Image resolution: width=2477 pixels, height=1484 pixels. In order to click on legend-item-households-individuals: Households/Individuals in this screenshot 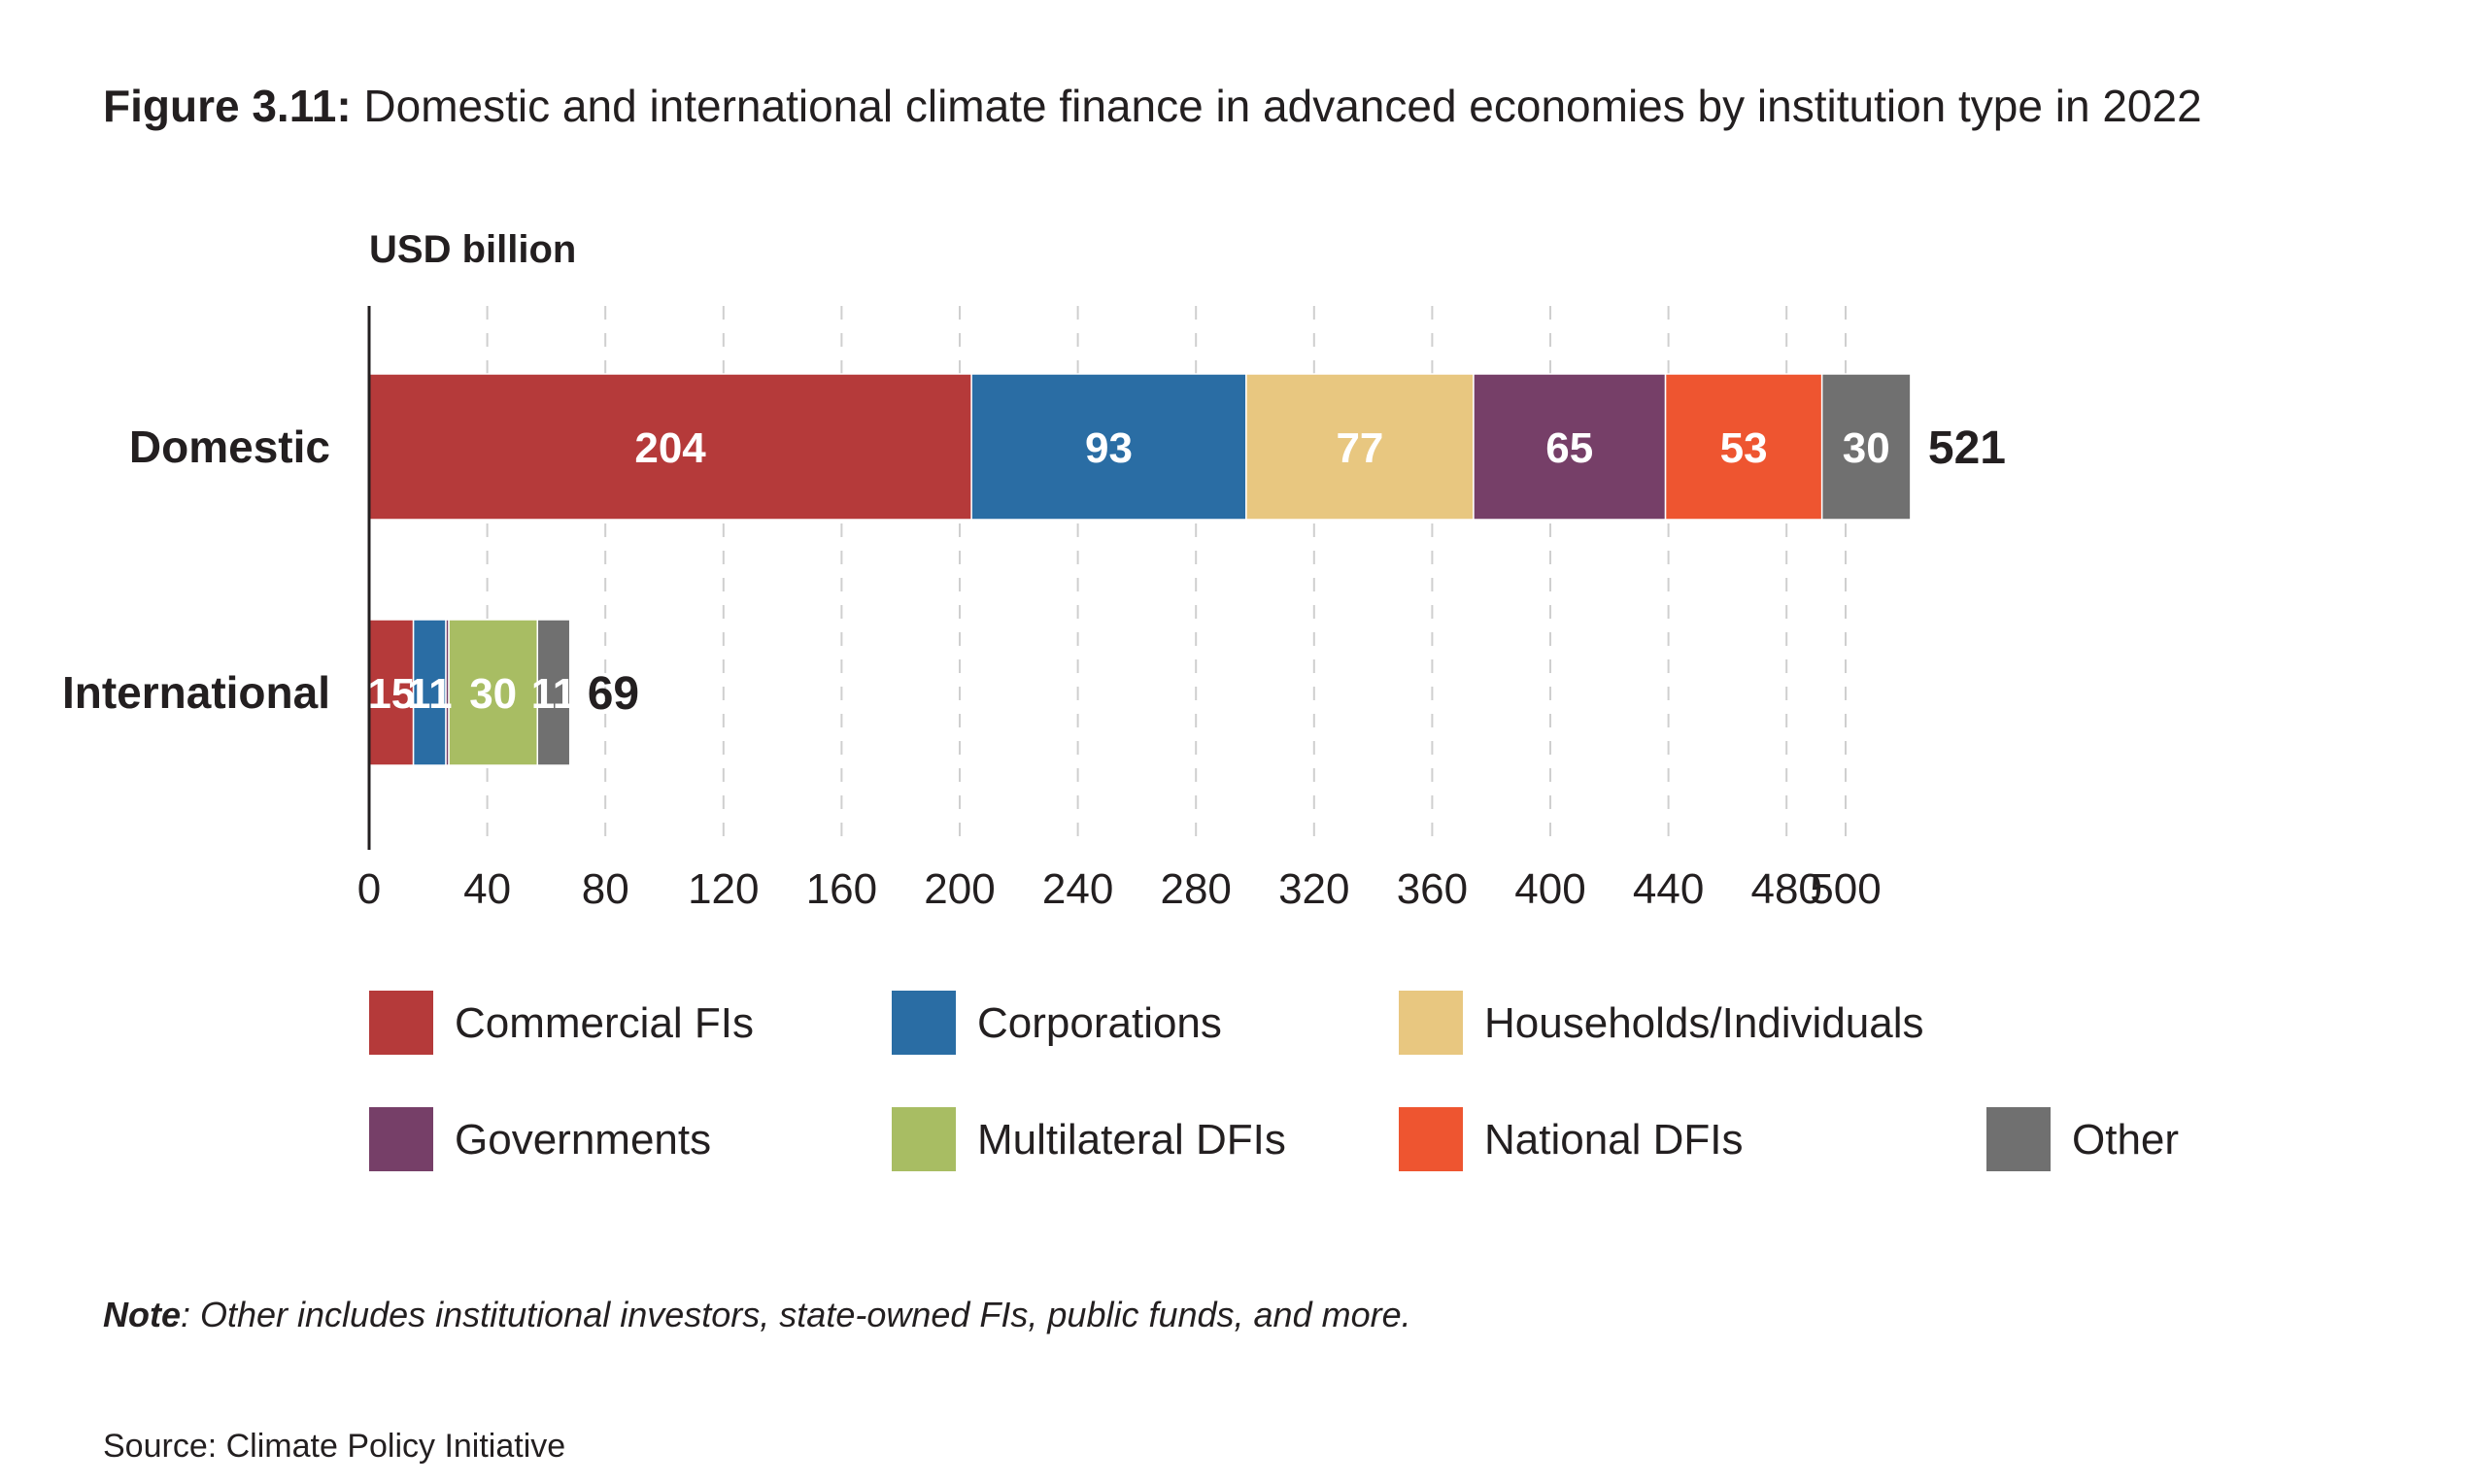, I will do `click(1662, 1023)`.